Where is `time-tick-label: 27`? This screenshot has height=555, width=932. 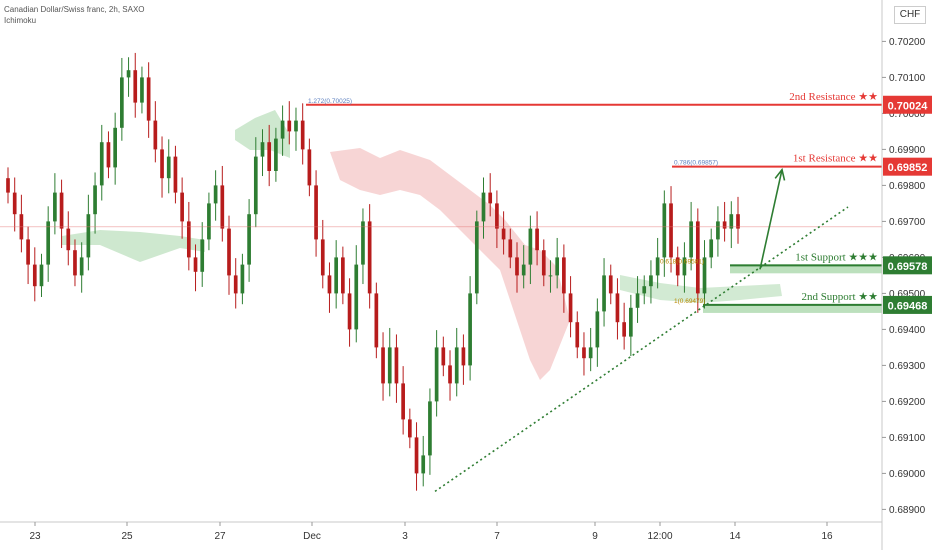
time-tick-label: 27 is located at coordinates (220, 536).